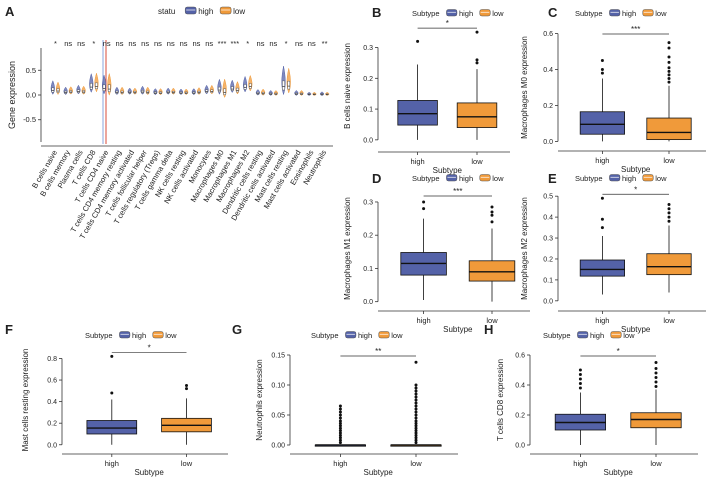 Image resolution: width=713 pixels, height=487 pixels. What do you see at coordinates (548, 280) in the screenshot?
I see `y-tick-label: 0.1` at bounding box center [548, 280].